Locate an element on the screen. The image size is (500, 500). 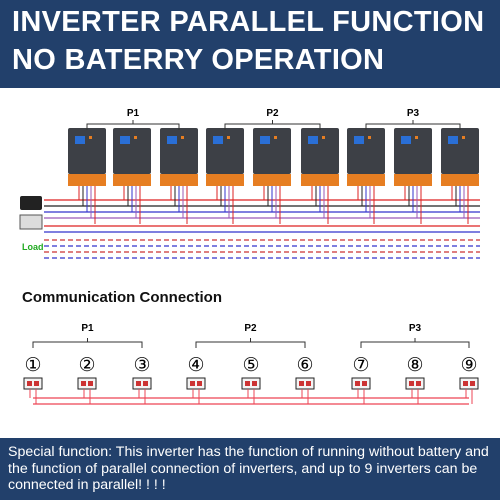
title-line: NO BATERRY OPERATION is located at coordinates (198, 60).